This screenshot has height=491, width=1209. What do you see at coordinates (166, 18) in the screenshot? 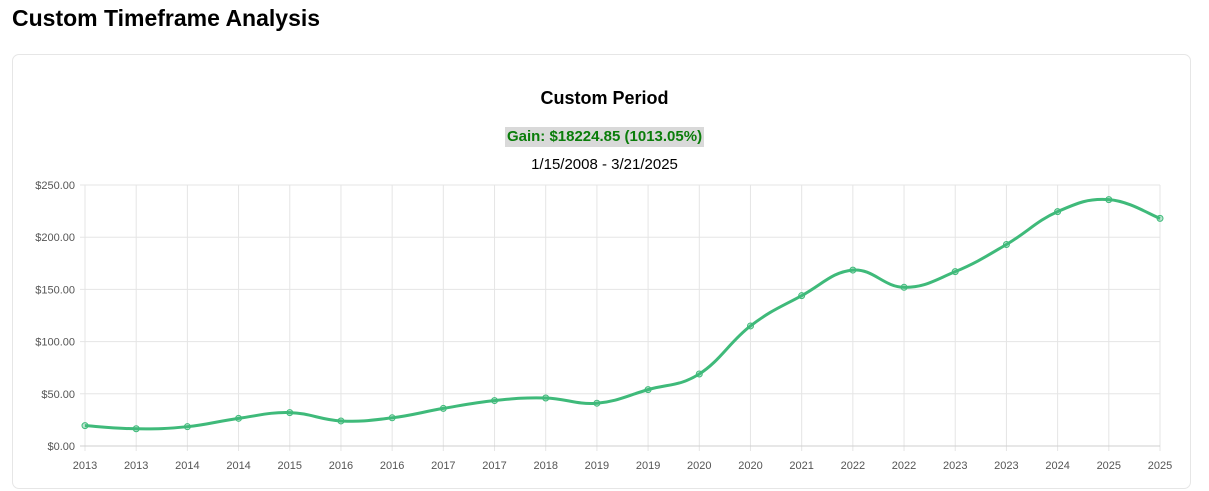
I see `page-title: Custom Timeframe Analysis` at bounding box center [166, 18].